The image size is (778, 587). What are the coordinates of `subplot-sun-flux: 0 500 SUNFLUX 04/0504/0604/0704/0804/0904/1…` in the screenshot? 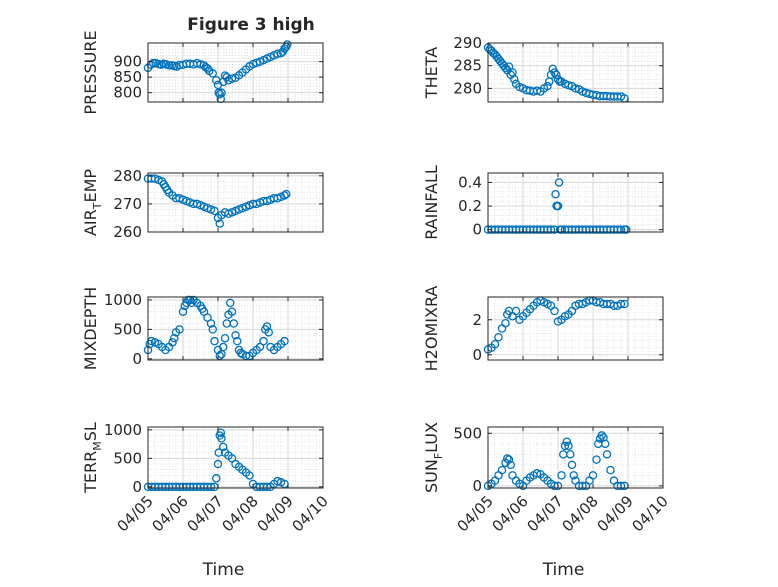 It's located at (547, 501).